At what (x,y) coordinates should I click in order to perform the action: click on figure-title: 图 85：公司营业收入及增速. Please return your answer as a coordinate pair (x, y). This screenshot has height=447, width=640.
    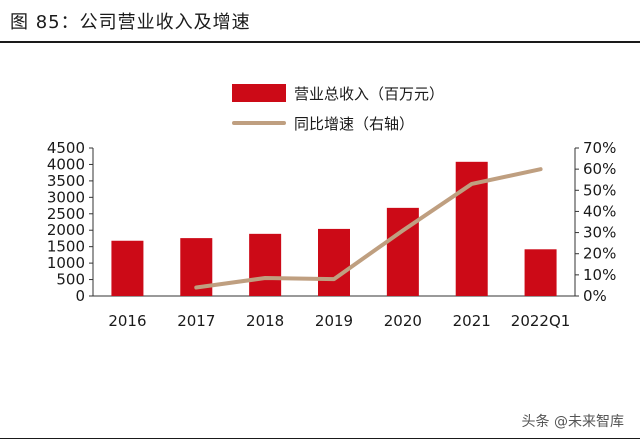
    Looking at the image, I should click on (130, 22).